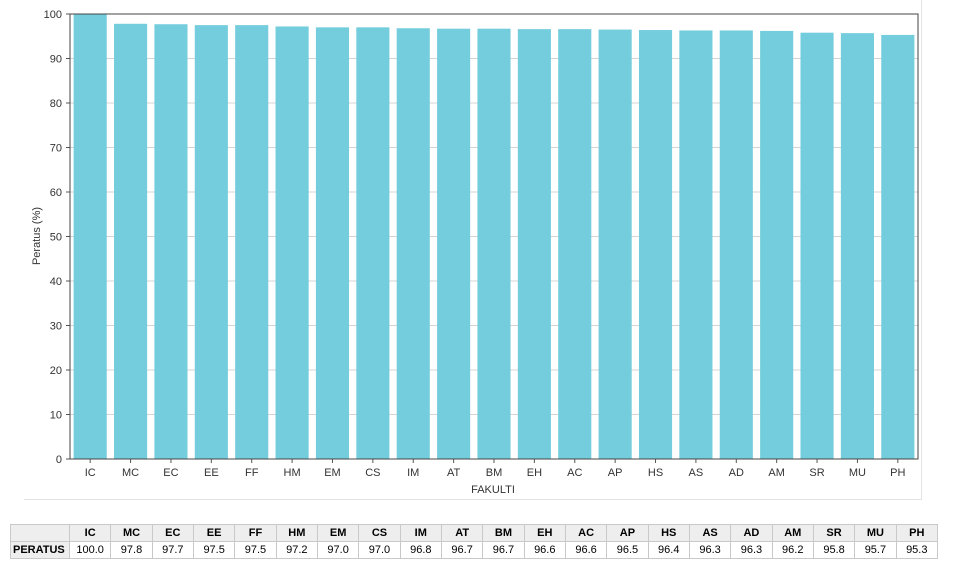 This screenshot has height=578, width=958. Describe the element at coordinates (90, 473) in the screenshot. I see `x-tick-label: IC` at that location.